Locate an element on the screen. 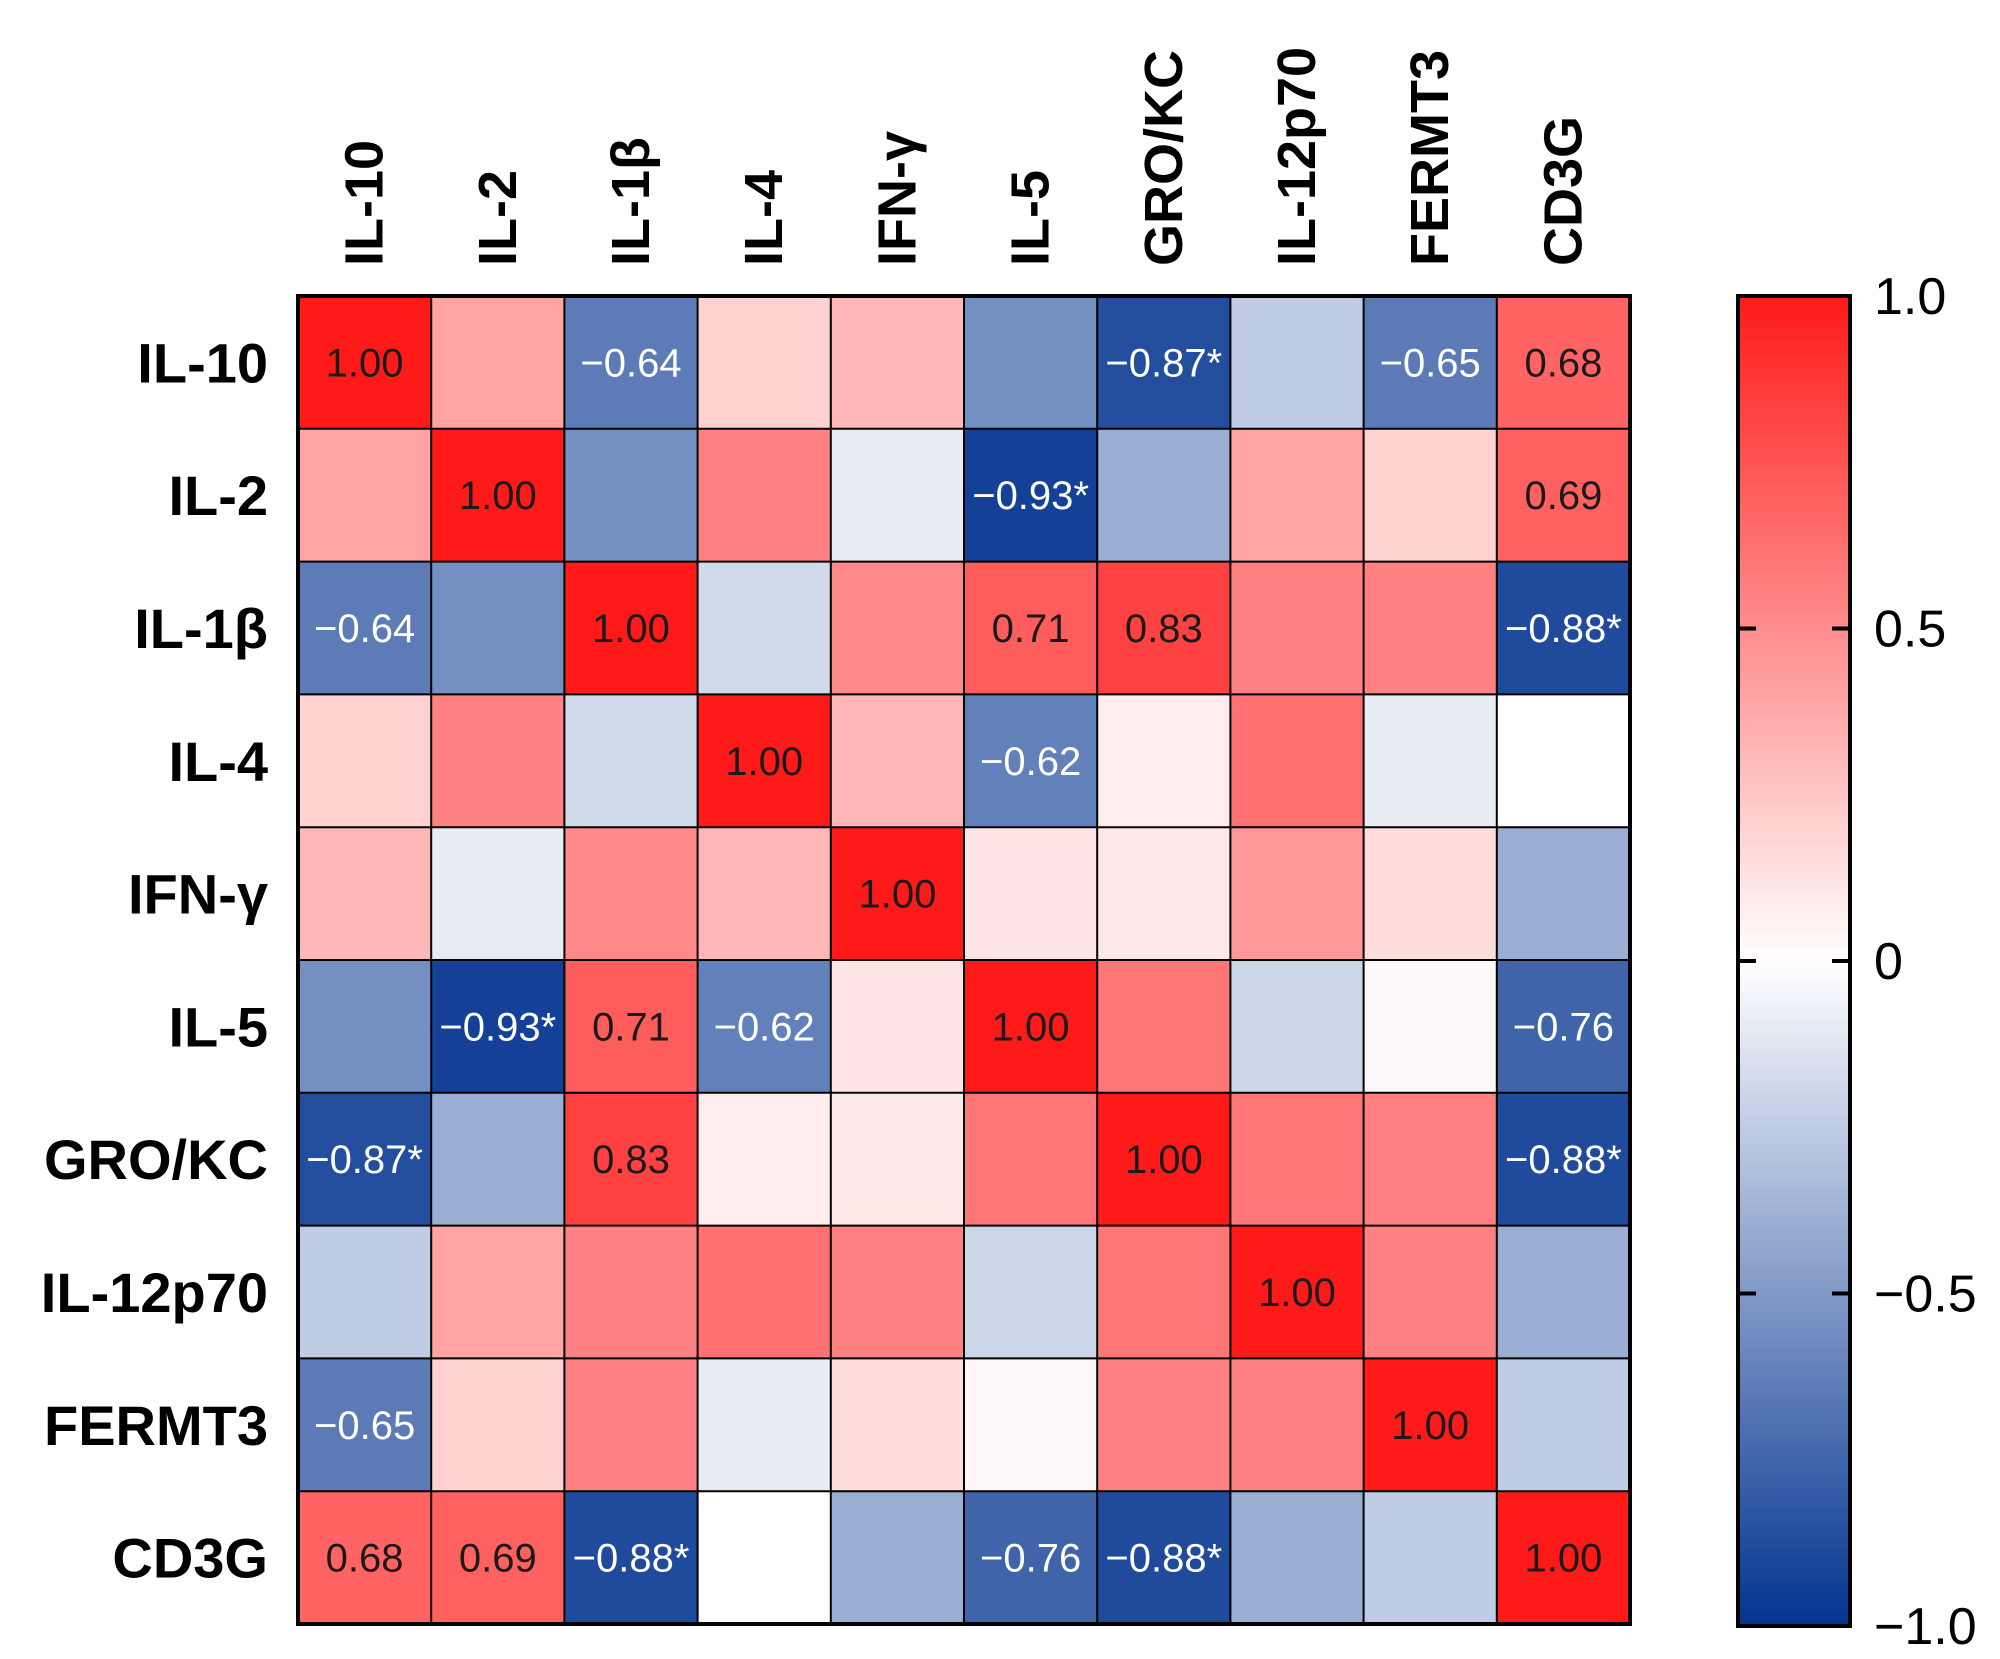  column-label-ifn-gamma: IFN-γ is located at coordinates (897, 198).